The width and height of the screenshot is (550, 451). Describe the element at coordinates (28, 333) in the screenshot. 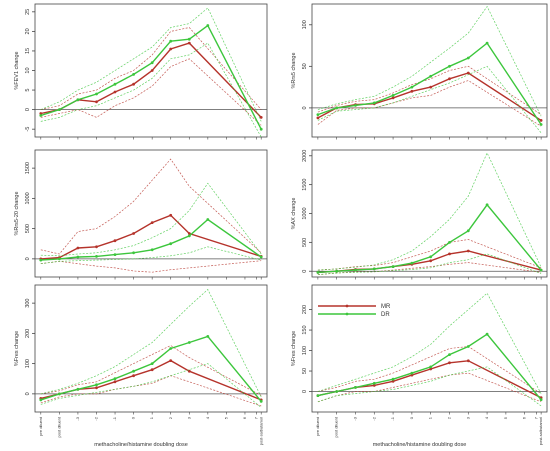

I see `panel-5-ytick-label-2: 200` at that location.